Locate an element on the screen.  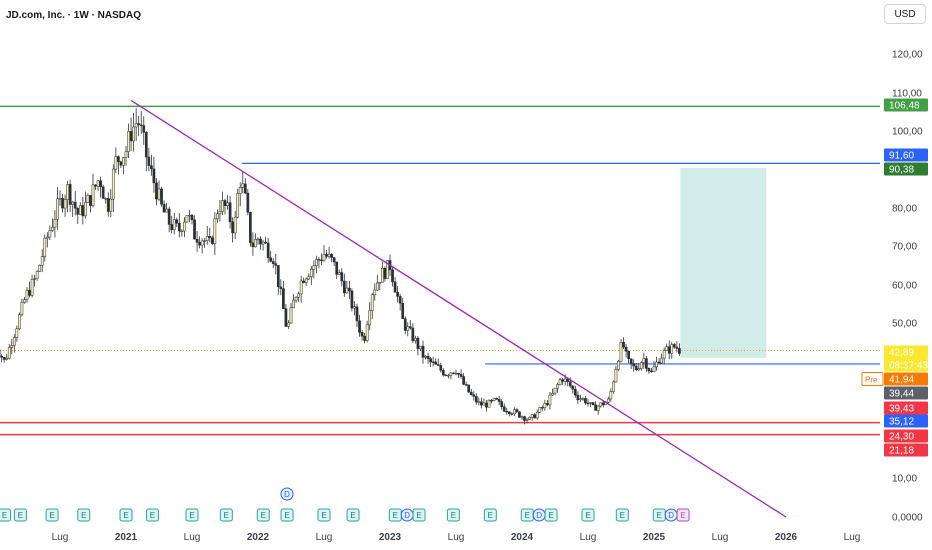
price-label: 35,12 is located at coordinates (906, 421).